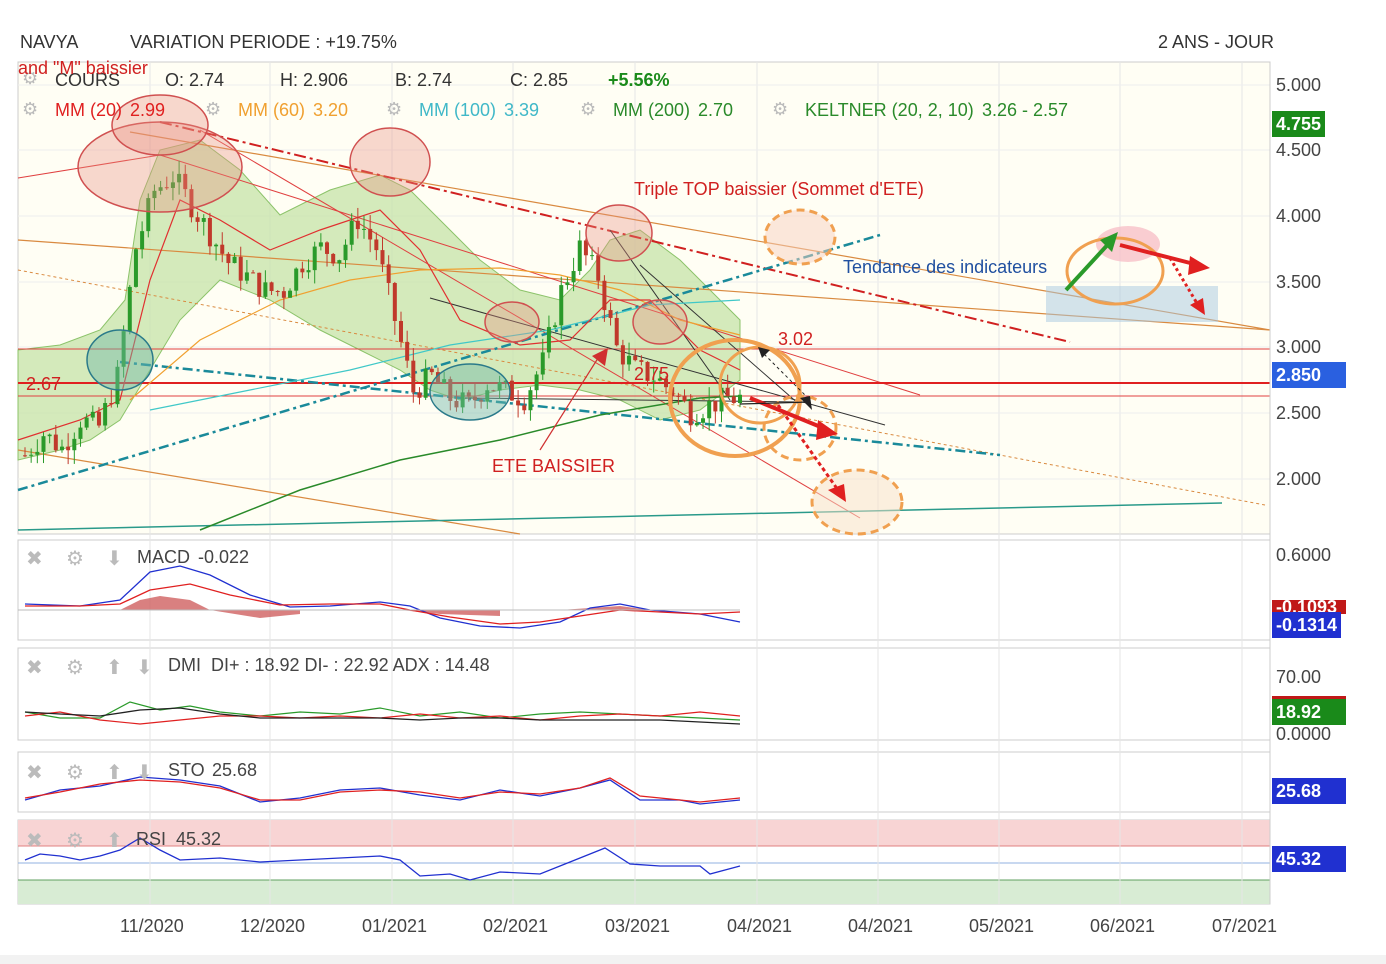 This screenshot has height=964, width=1386. Describe the element at coordinates (1309, 375) in the screenshot. I see `last-price-badge: 2.850` at that location.